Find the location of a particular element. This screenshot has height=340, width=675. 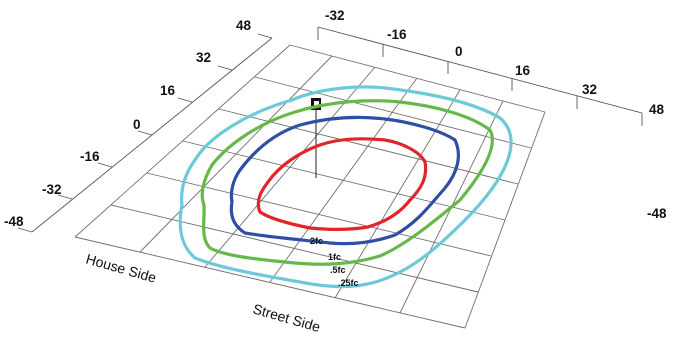

contour-label-05fc: .5fc is located at coordinates (338, 270).